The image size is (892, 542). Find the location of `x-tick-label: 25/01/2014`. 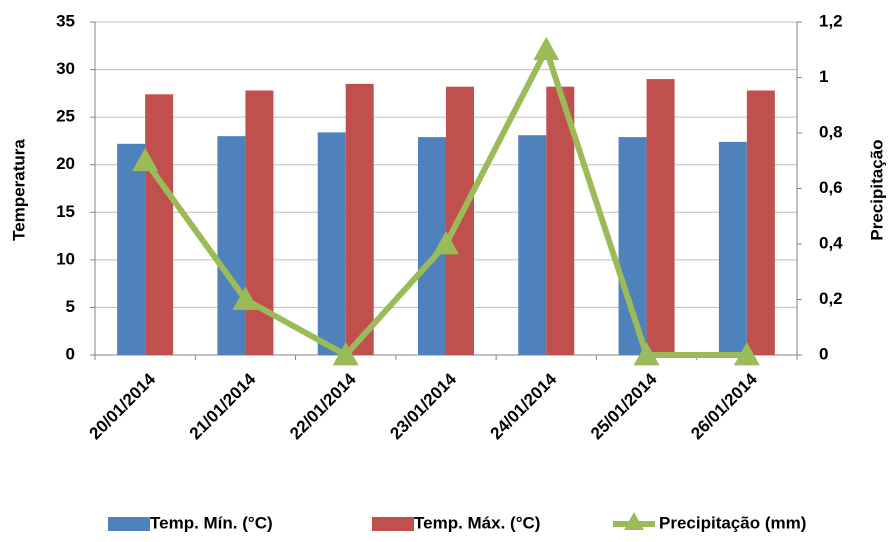

x-tick-label: 25/01/2014 is located at coordinates (624, 406).